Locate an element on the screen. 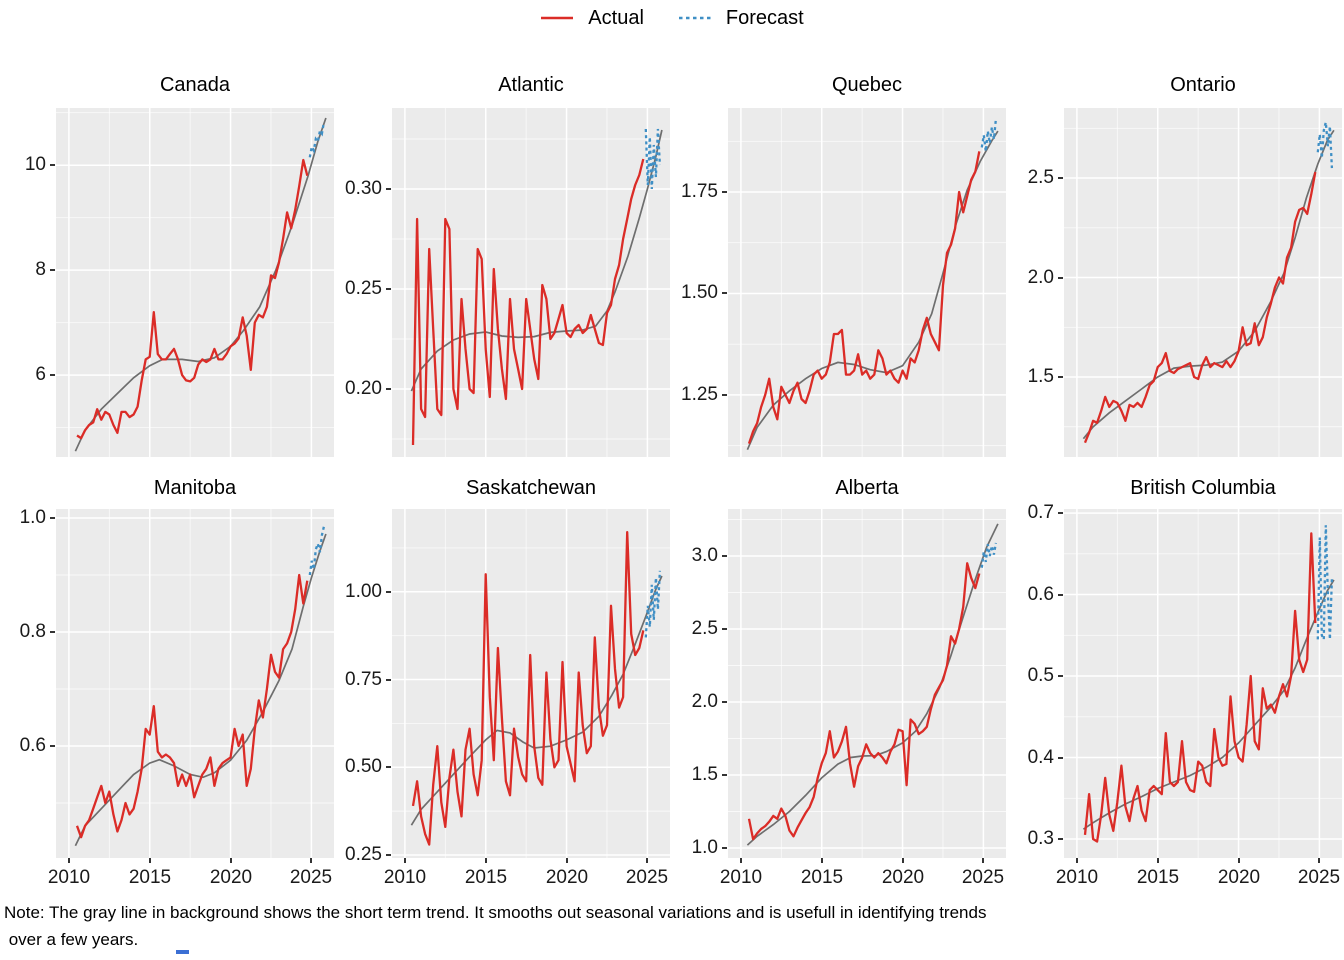 This screenshot has width=1344, height=960. y-tick-label: 1.25 is located at coordinates (699, 394).